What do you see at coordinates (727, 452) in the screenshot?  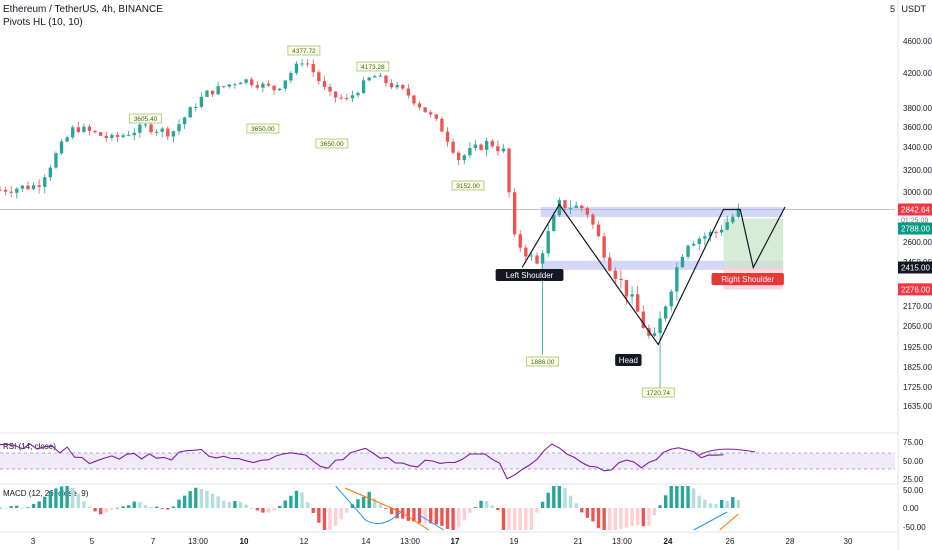 I see `rsi-divergence-arc` at bounding box center [727, 452].